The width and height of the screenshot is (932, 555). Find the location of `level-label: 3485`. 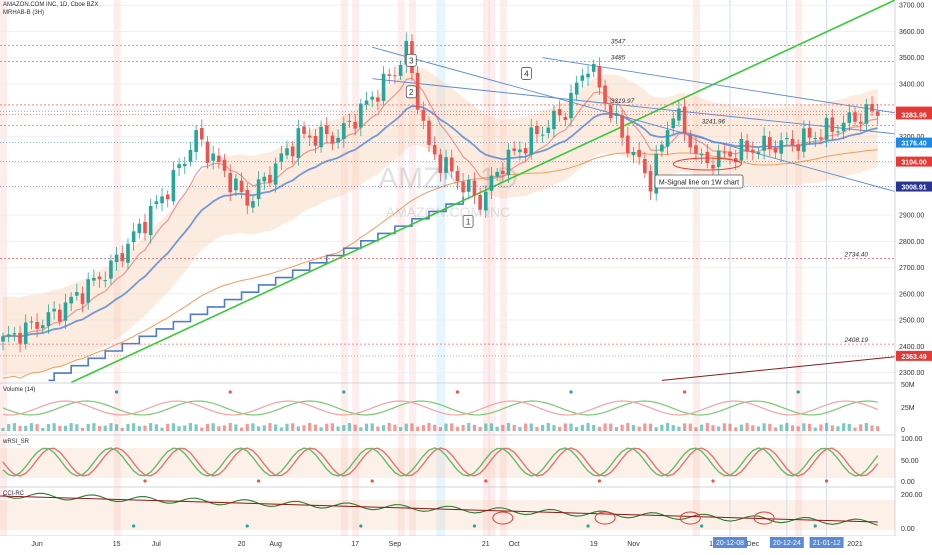

level-label: 3485 is located at coordinates (618, 58).